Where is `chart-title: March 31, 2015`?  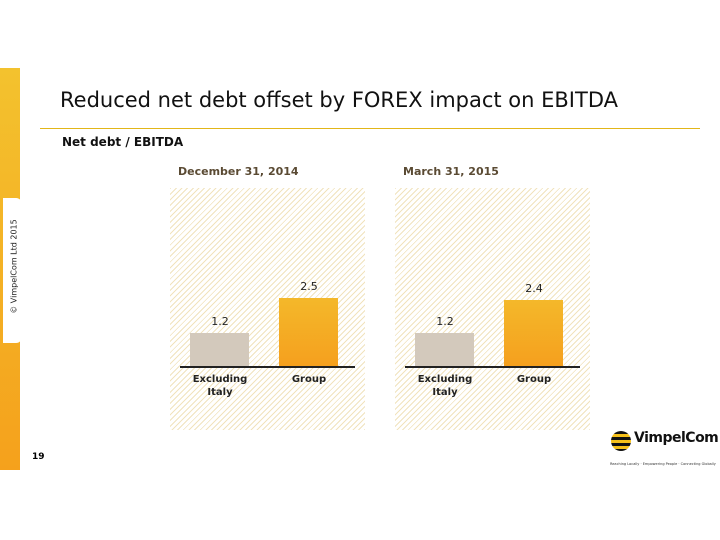 chart-title: March 31, 2015 is located at coordinates (451, 171).